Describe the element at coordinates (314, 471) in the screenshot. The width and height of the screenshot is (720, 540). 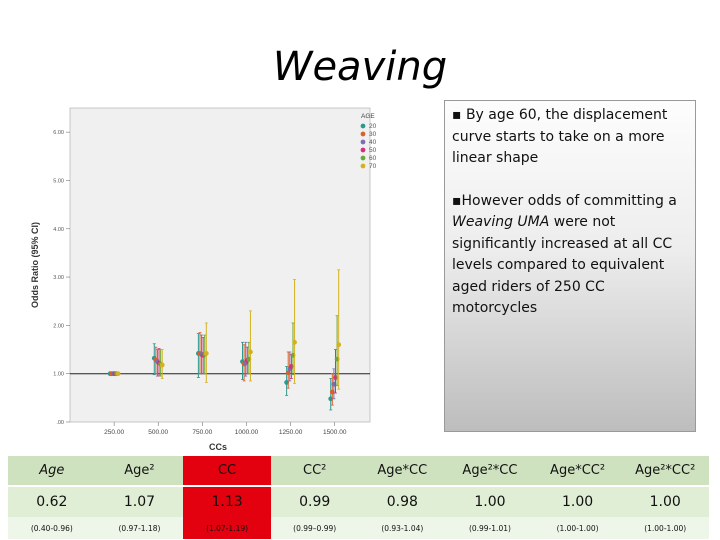
I see `table-header-cell: CC²` at that location.